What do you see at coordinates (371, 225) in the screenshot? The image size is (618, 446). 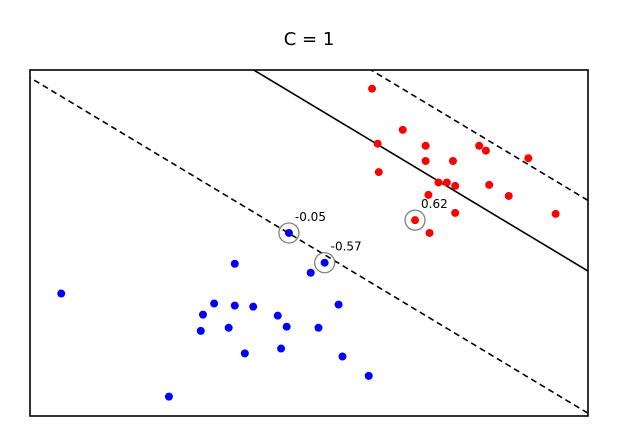 I see `support-vector-labels: -0.05 -0.57 0.62` at bounding box center [371, 225].